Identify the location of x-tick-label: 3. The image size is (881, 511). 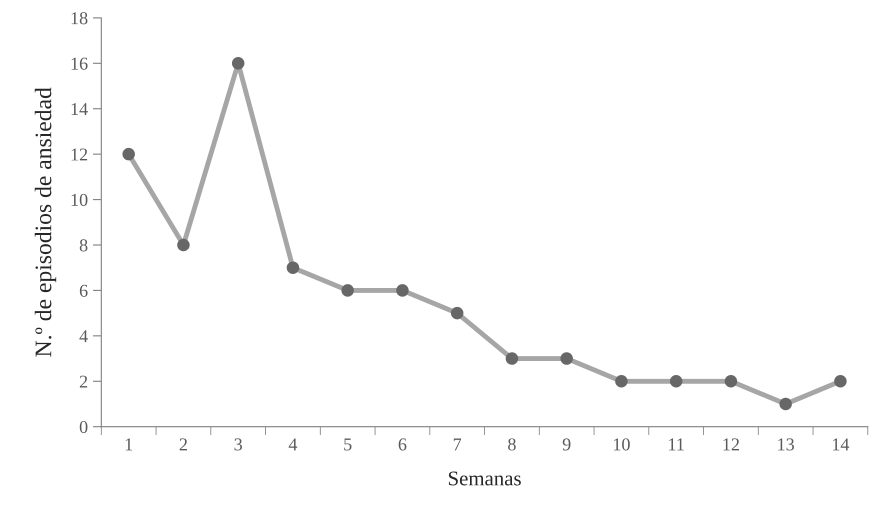
(238, 444).